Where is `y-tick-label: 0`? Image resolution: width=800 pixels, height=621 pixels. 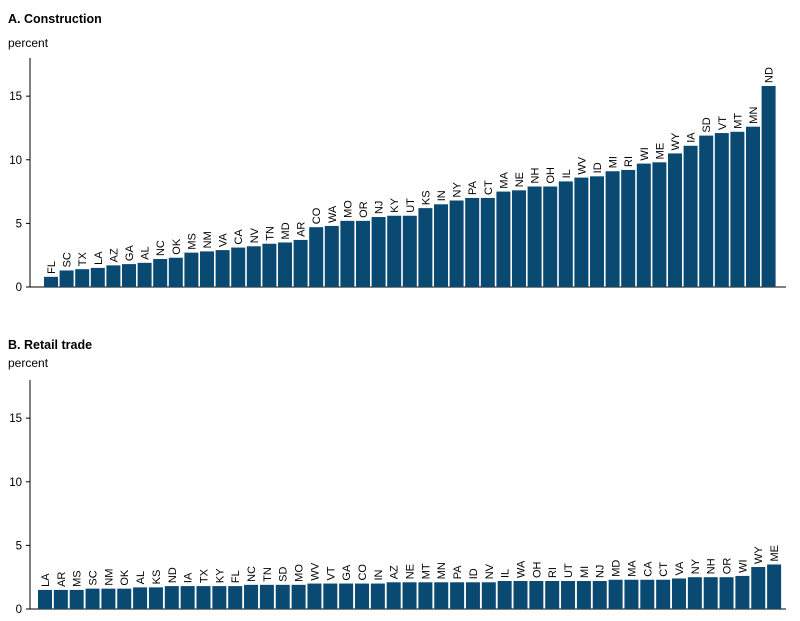
y-tick-label: 0 is located at coordinates (19, 288).